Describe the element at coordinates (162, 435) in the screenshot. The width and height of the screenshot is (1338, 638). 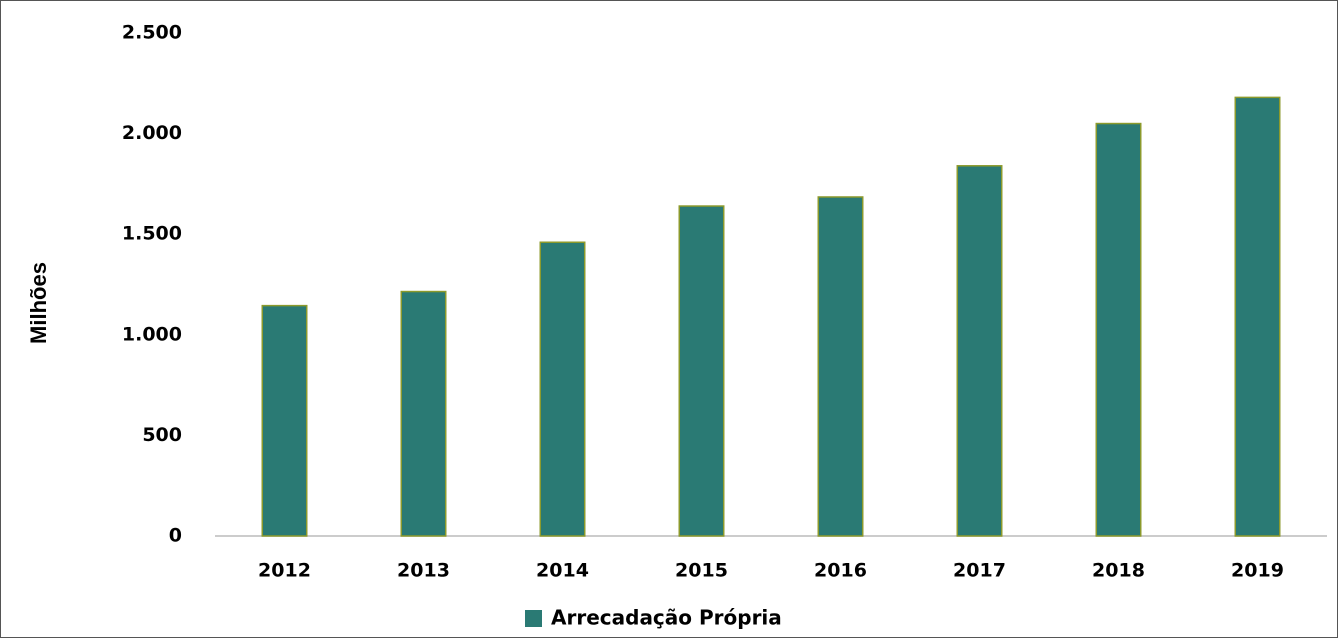
I see `y-tick-label: 500` at that location.